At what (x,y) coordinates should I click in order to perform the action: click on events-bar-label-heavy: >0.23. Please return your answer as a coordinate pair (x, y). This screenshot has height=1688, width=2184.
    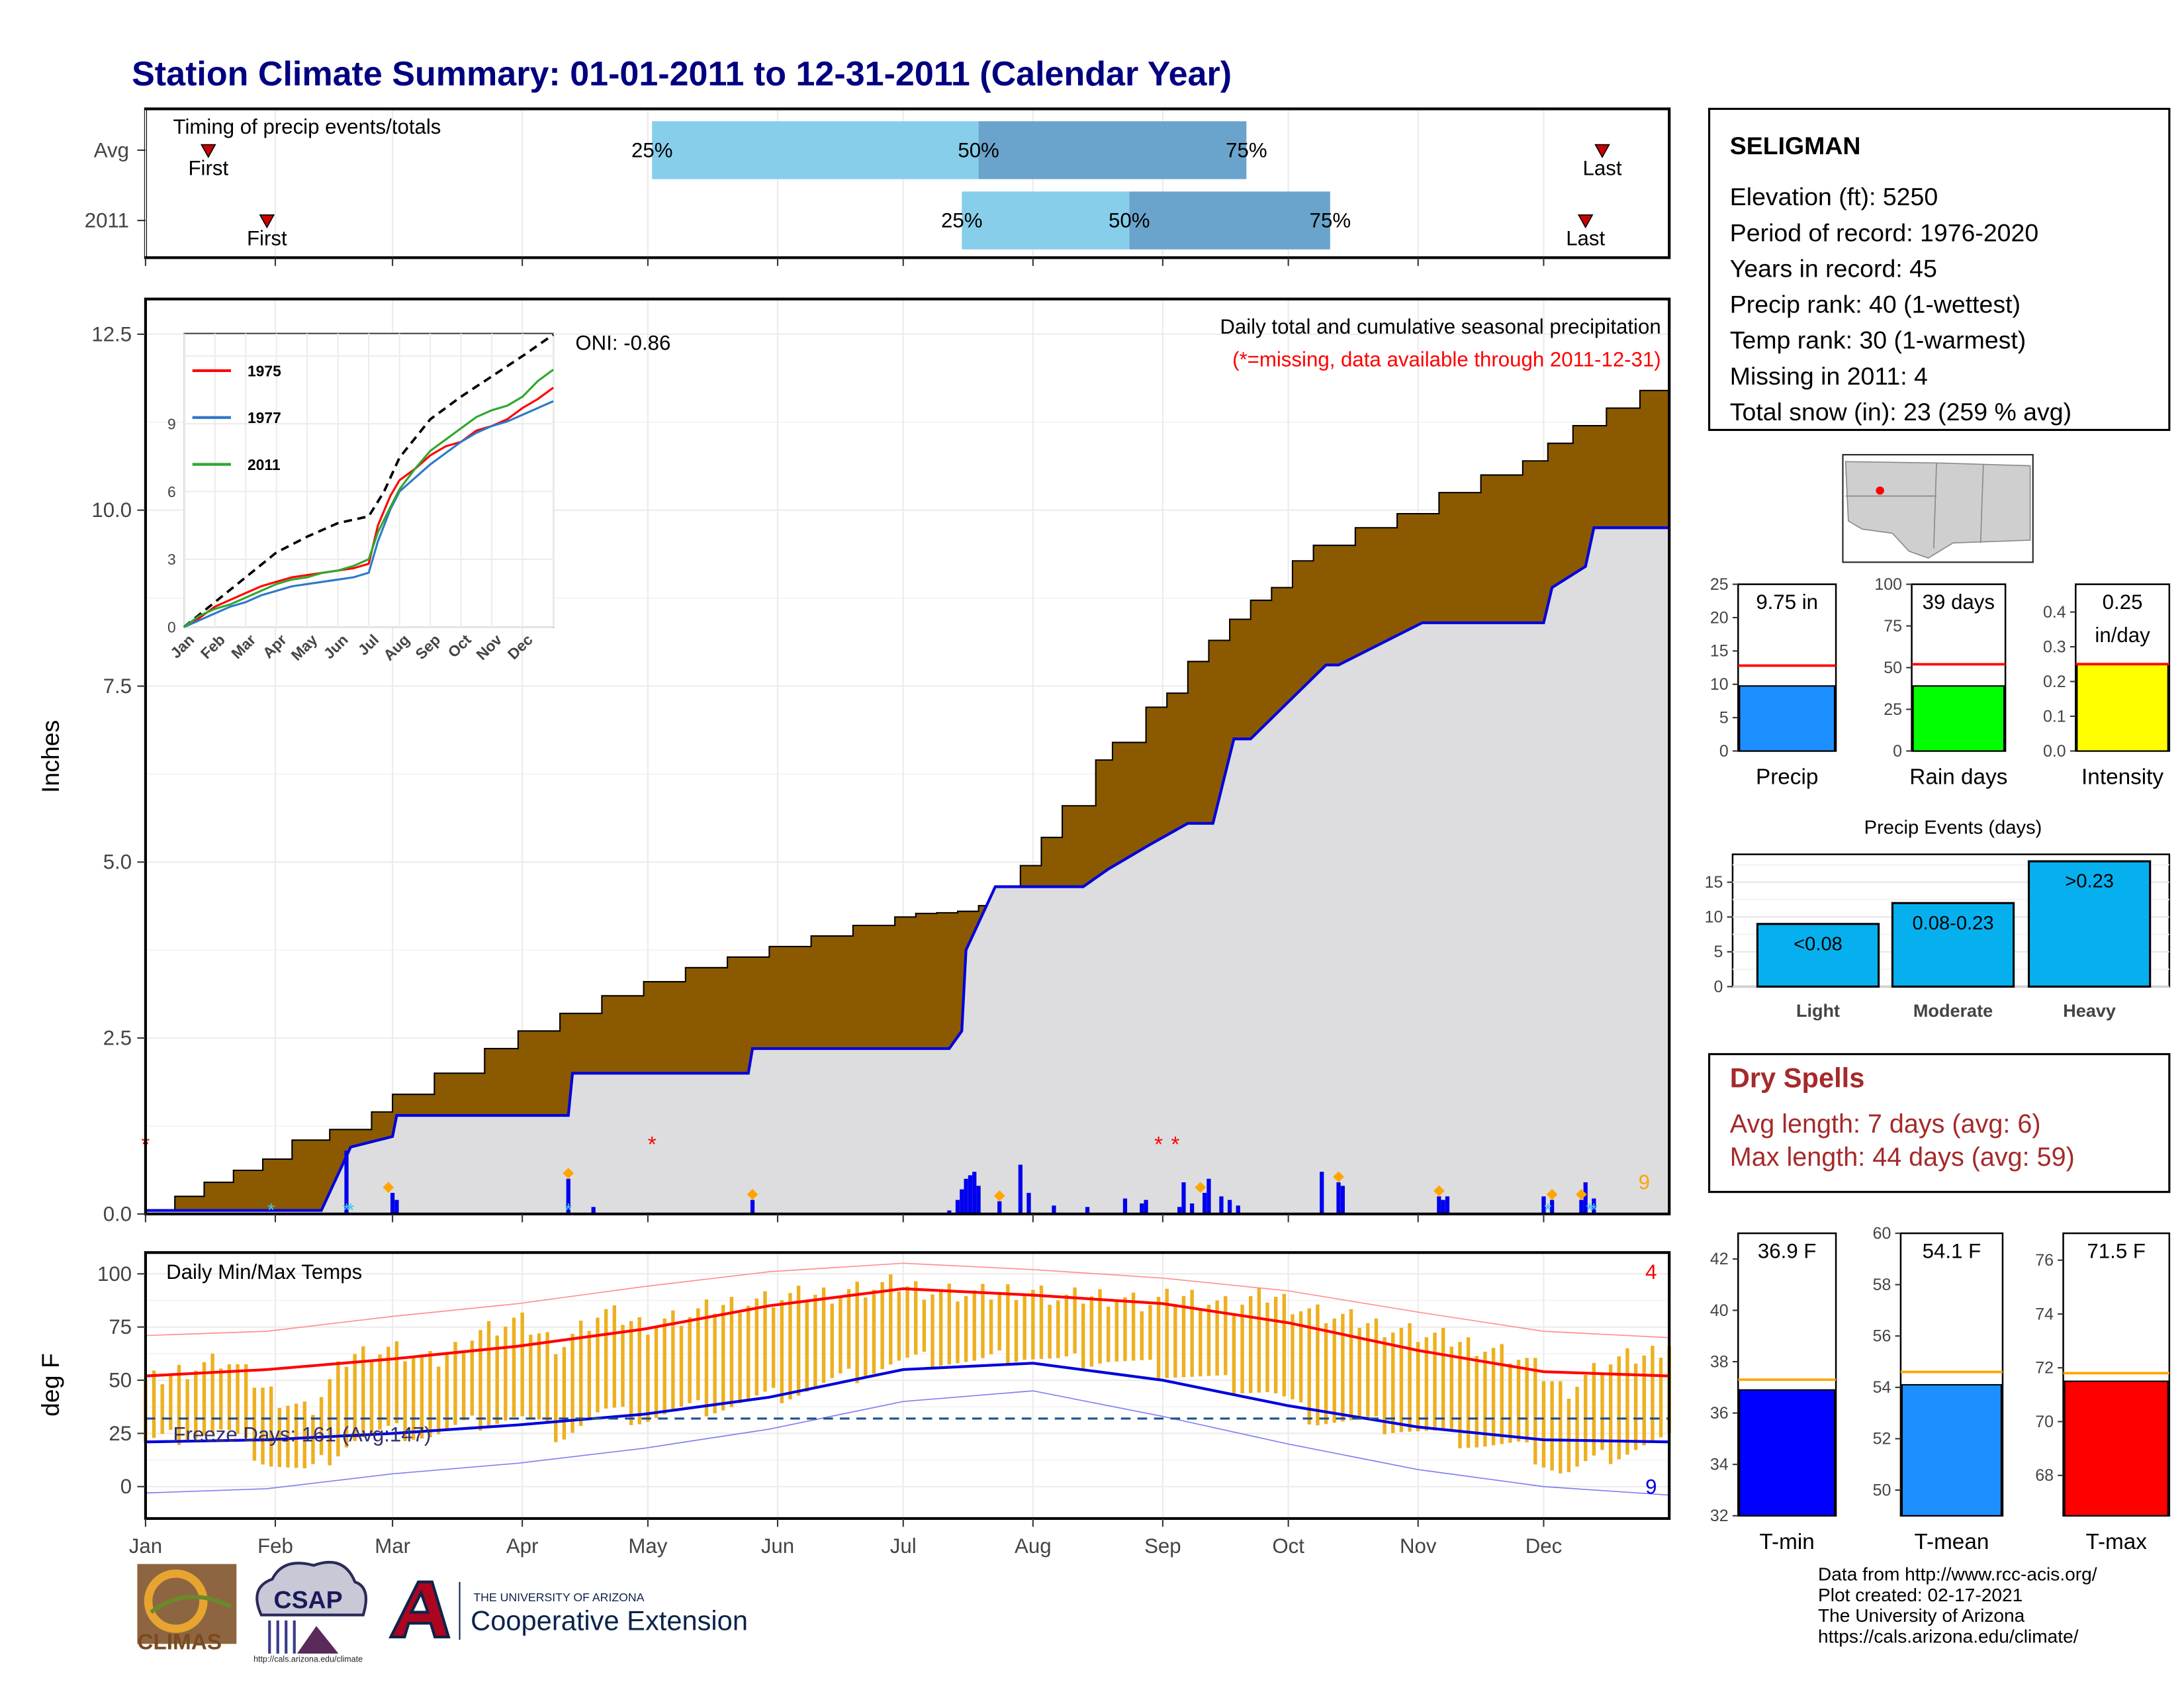
    Looking at the image, I should click on (2089, 881).